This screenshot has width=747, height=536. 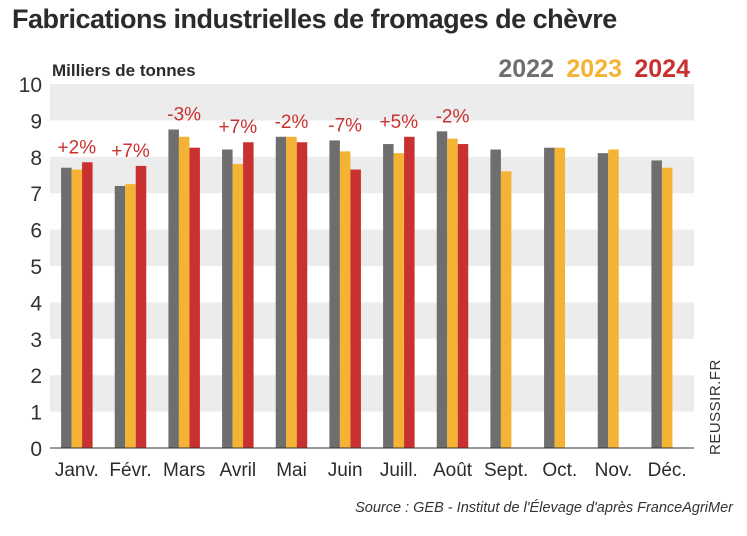 I want to click on y-tick-label: 4, so click(x=36, y=303).